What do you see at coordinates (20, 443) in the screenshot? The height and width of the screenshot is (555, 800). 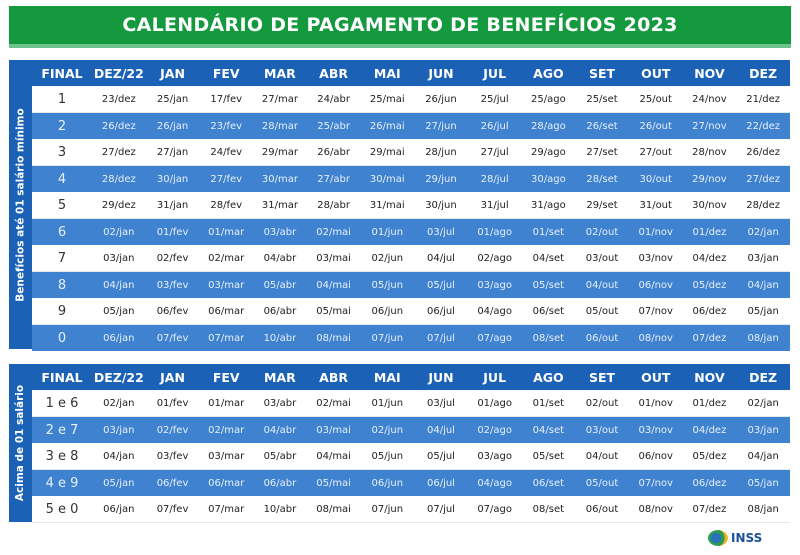 I see `side-label: Acima de 01 salário` at bounding box center [20, 443].